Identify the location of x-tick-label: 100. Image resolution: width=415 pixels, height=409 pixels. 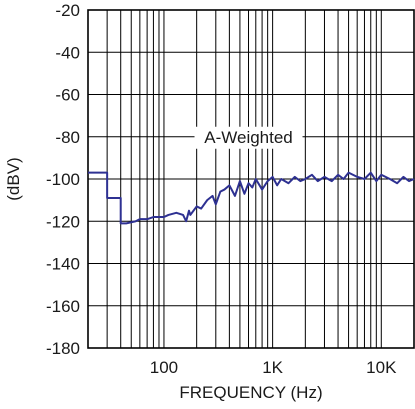
(164, 367).